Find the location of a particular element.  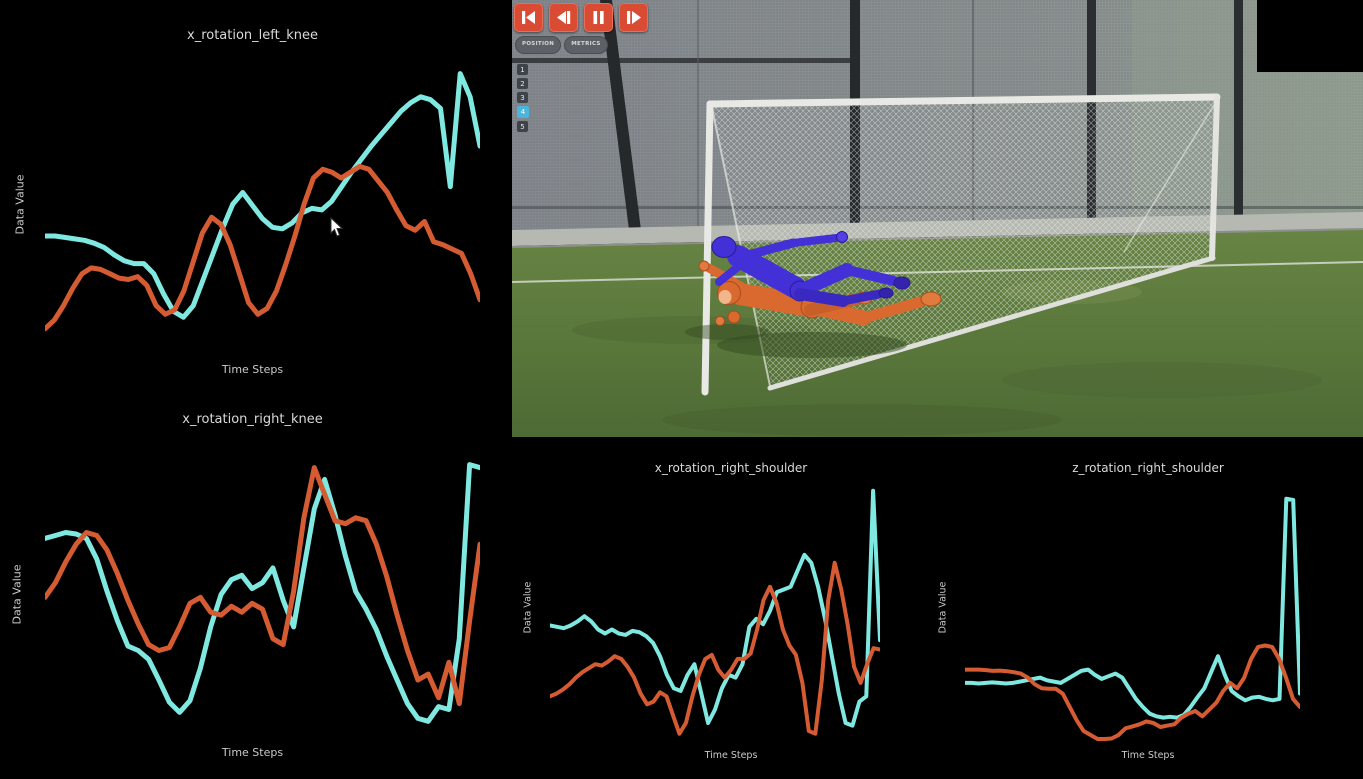

blue-mannequin is located at coordinates (811, 269).